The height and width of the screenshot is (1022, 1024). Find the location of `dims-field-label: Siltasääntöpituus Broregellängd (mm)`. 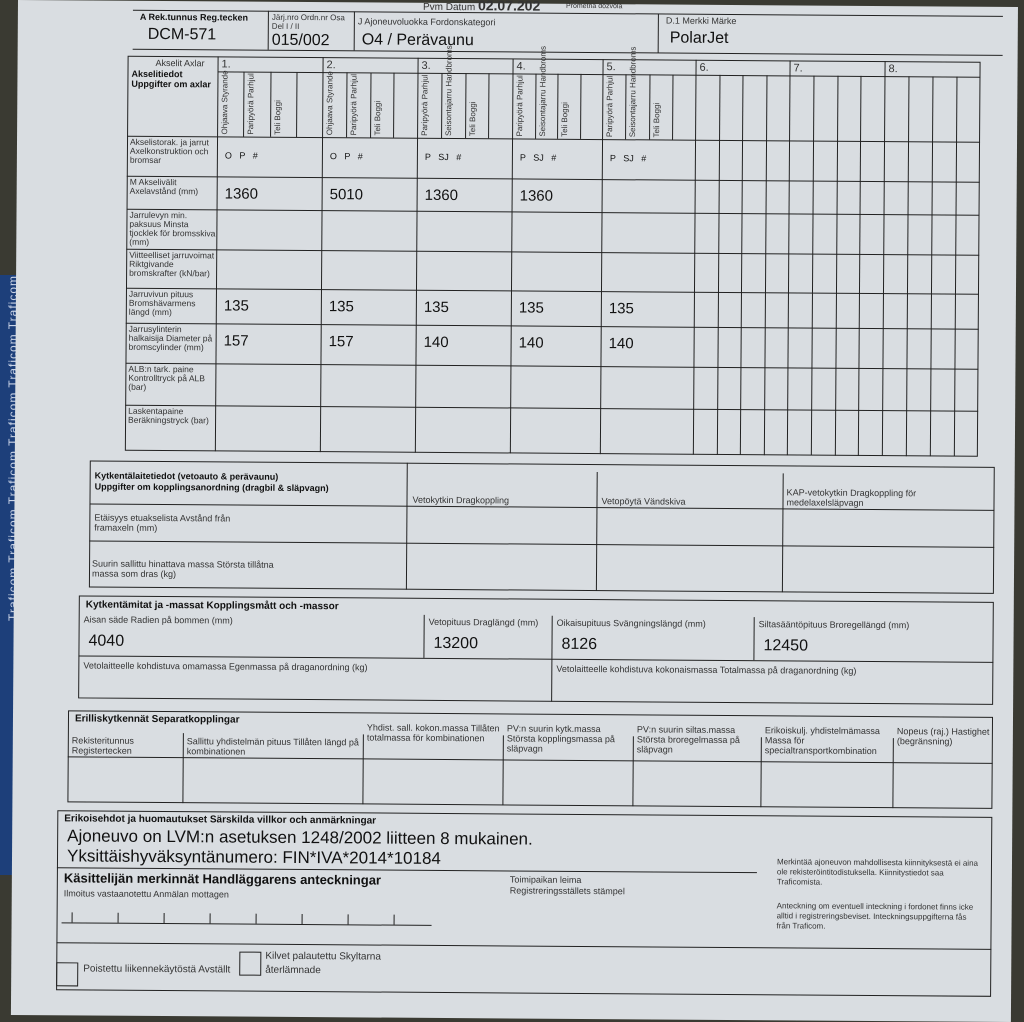

dims-field-label: Siltasääntöpituus Broregellängd (mm) is located at coordinates (834, 625).